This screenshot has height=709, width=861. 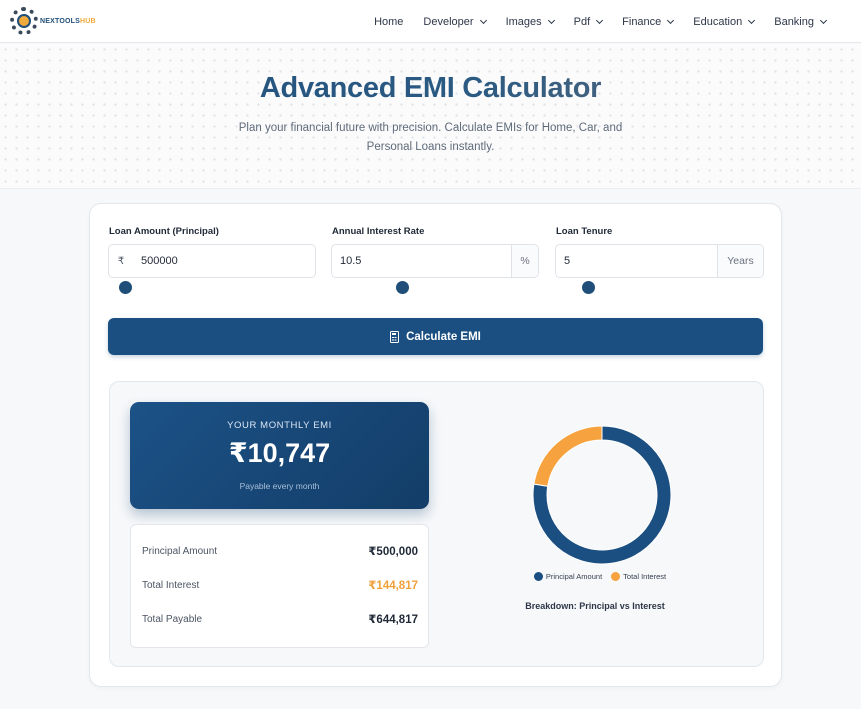 I want to click on loan-amount-field: ₹ 500000, so click(x=212, y=261).